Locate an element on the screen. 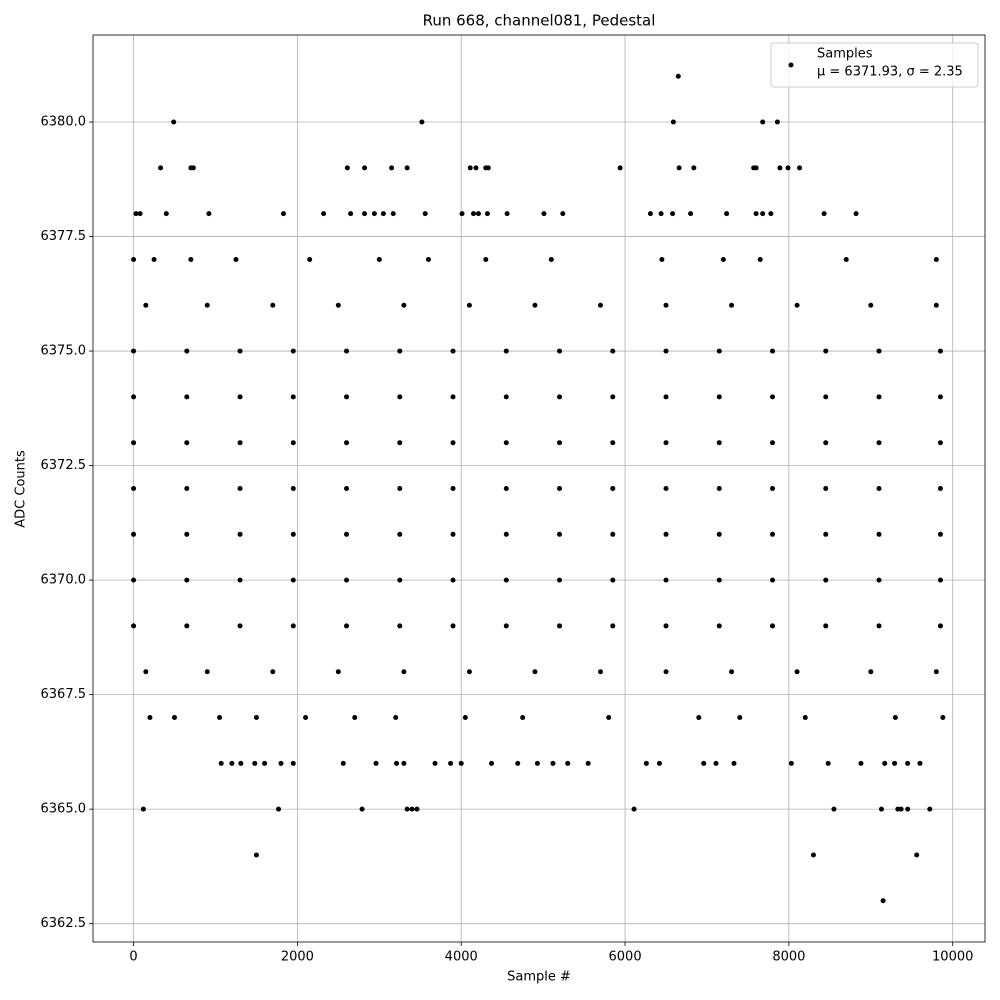 This screenshot has width=1000, height=1000. legend-marker is located at coordinates (791, 65).